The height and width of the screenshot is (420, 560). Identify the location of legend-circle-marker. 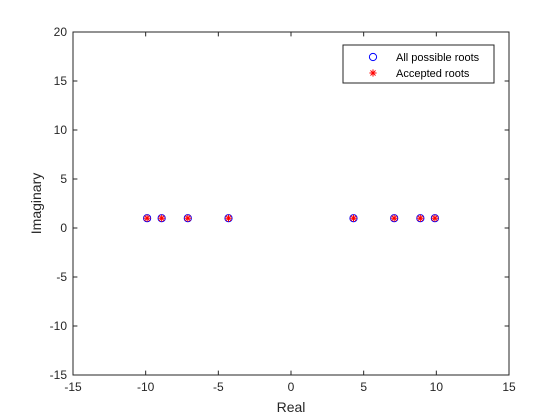
(373, 57).